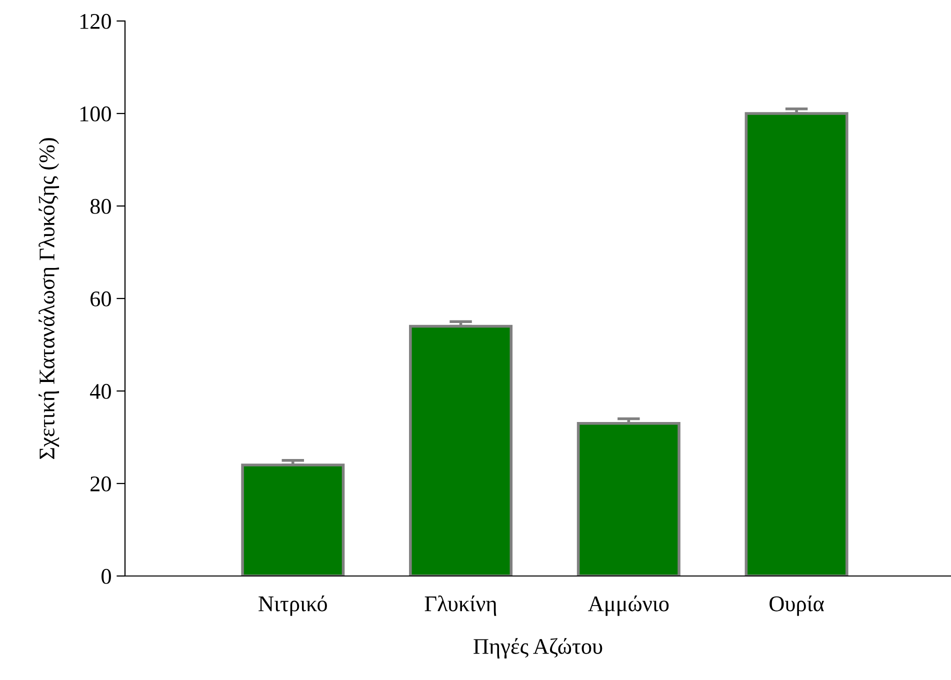 This screenshot has width=951, height=680. What do you see at coordinates (292, 605) in the screenshot?
I see `x-tick-label: Νιτρικό` at bounding box center [292, 605].